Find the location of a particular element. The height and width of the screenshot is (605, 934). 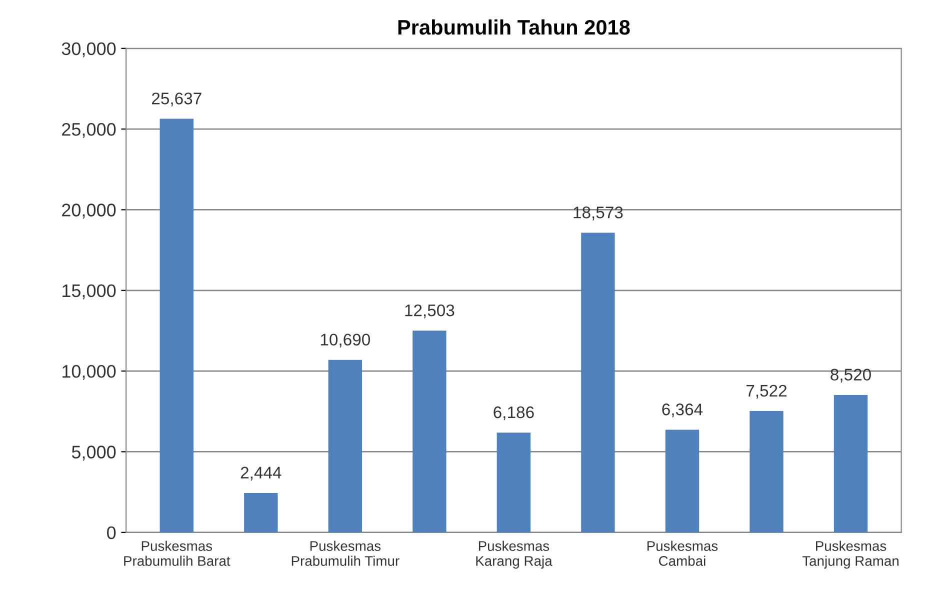

x-tick-label: Puskesmas Prabumulih Barat is located at coordinates (177, 553).